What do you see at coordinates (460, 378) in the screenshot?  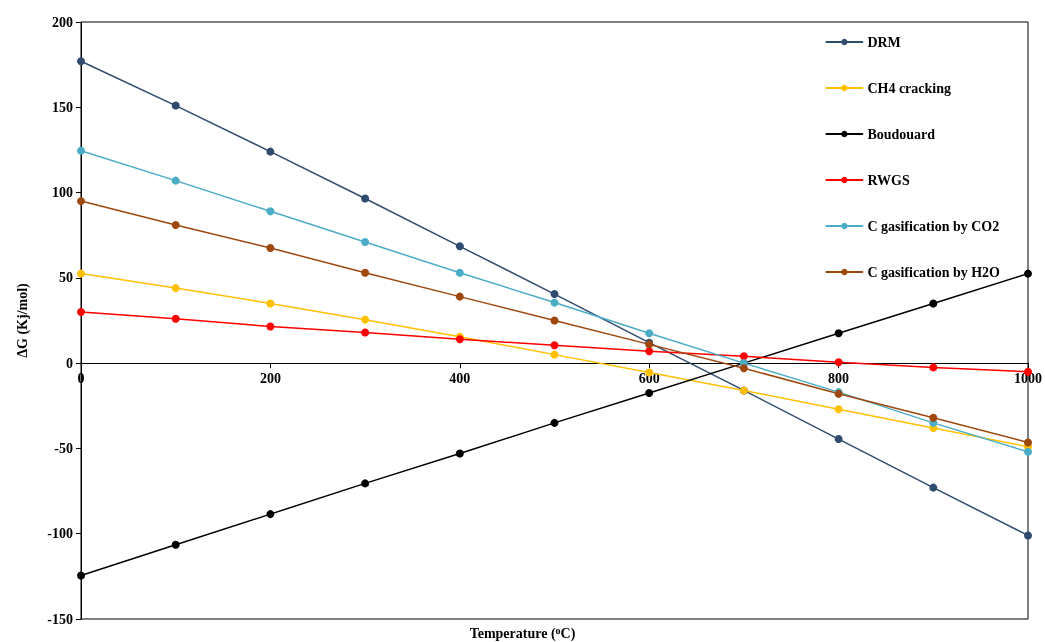 I see `x-tick-label: 400` at bounding box center [460, 378].